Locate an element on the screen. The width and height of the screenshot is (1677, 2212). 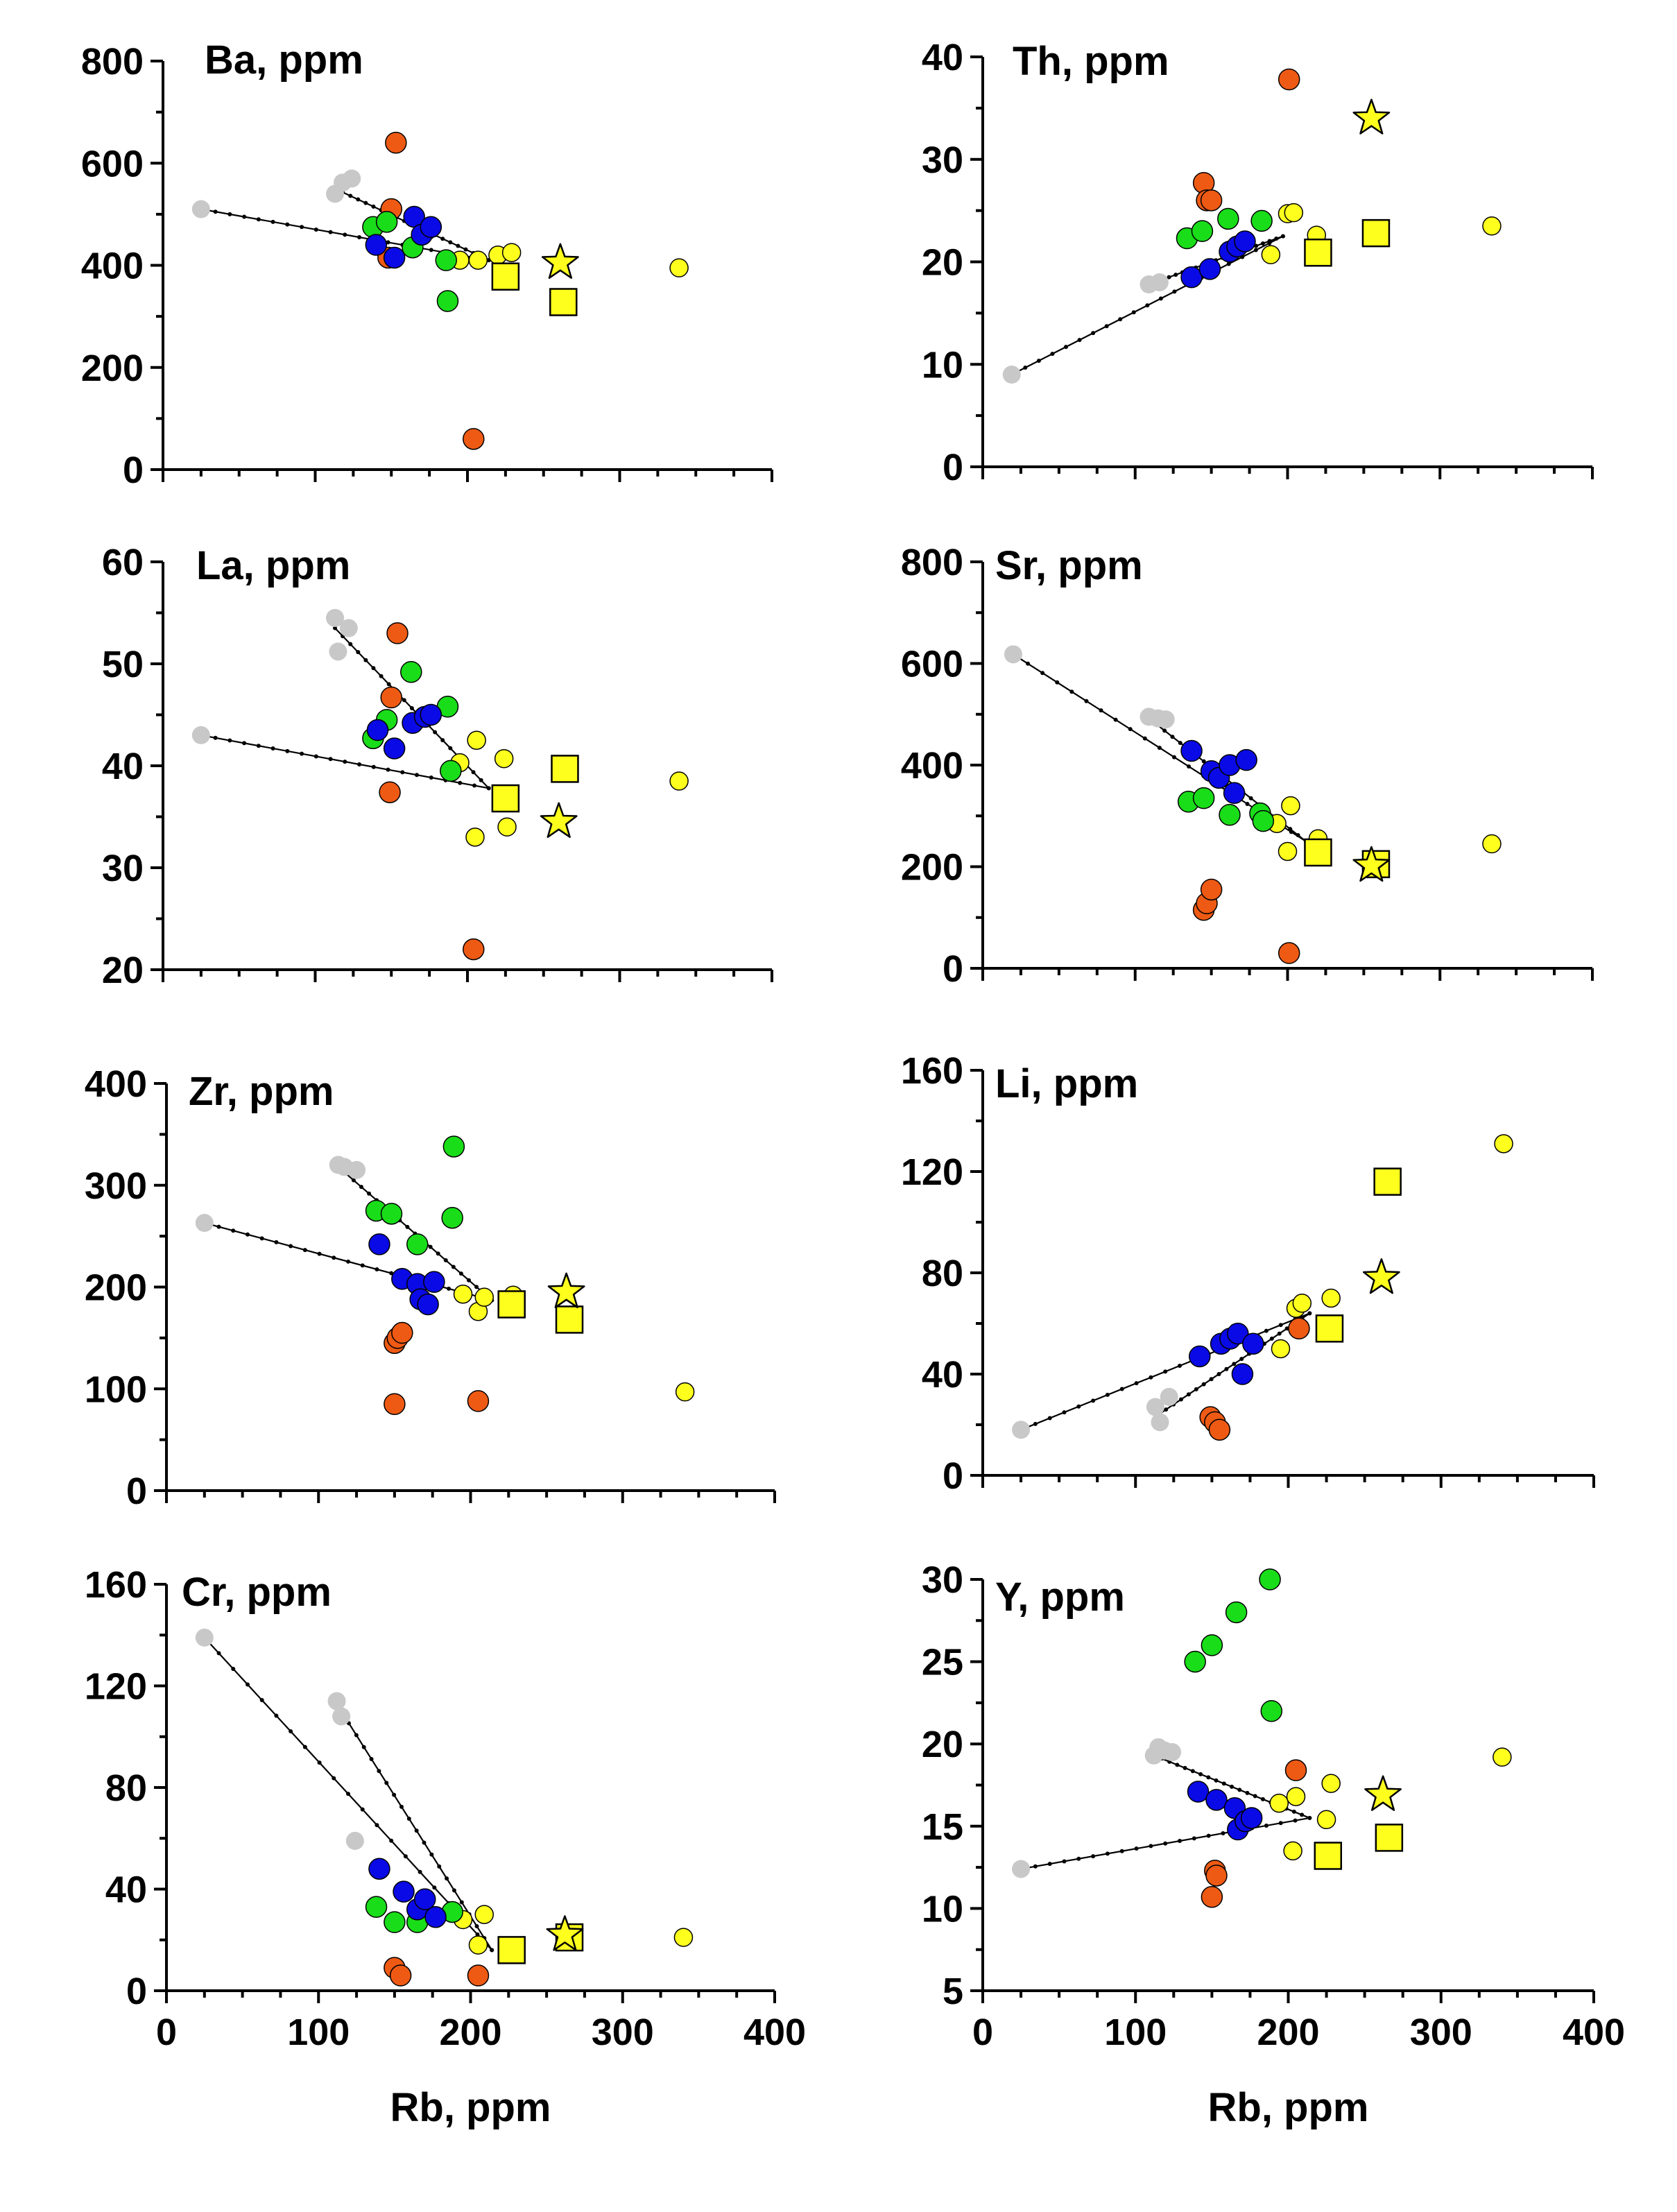
panel-title: Li, ppm is located at coordinates (1066, 1083).